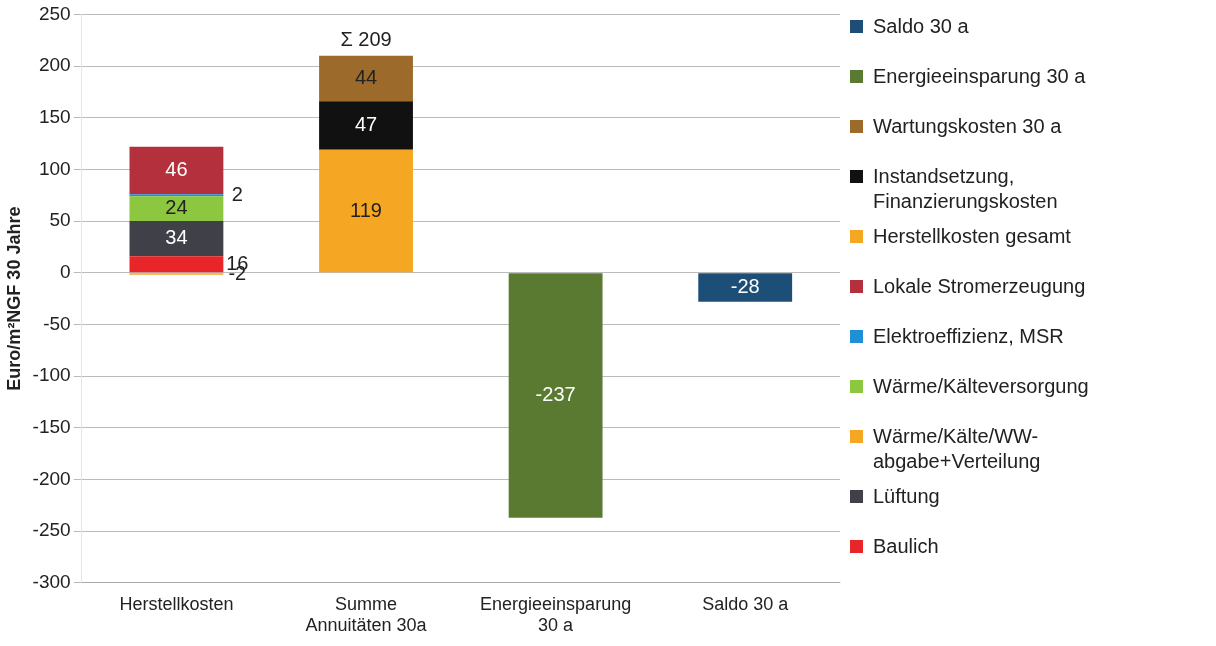 Image resolution: width=1216 pixels, height=646 pixels. What do you see at coordinates (921, 26) in the screenshot?
I see `legend-label: Saldo 30 a` at bounding box center [921, 26].